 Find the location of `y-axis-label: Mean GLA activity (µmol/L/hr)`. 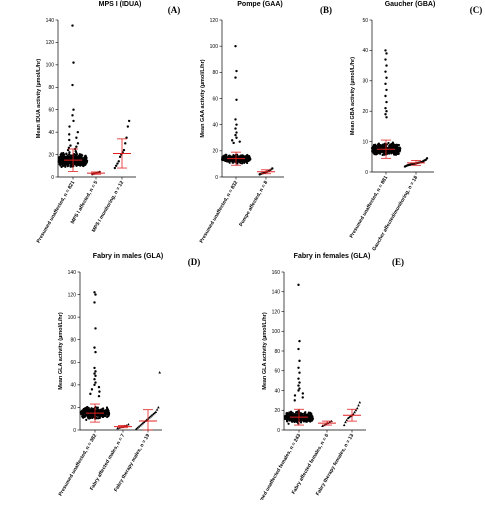

y-axis-label: Mean GLA activity (µmol/L/hr) is located at coordinates (61, 351).